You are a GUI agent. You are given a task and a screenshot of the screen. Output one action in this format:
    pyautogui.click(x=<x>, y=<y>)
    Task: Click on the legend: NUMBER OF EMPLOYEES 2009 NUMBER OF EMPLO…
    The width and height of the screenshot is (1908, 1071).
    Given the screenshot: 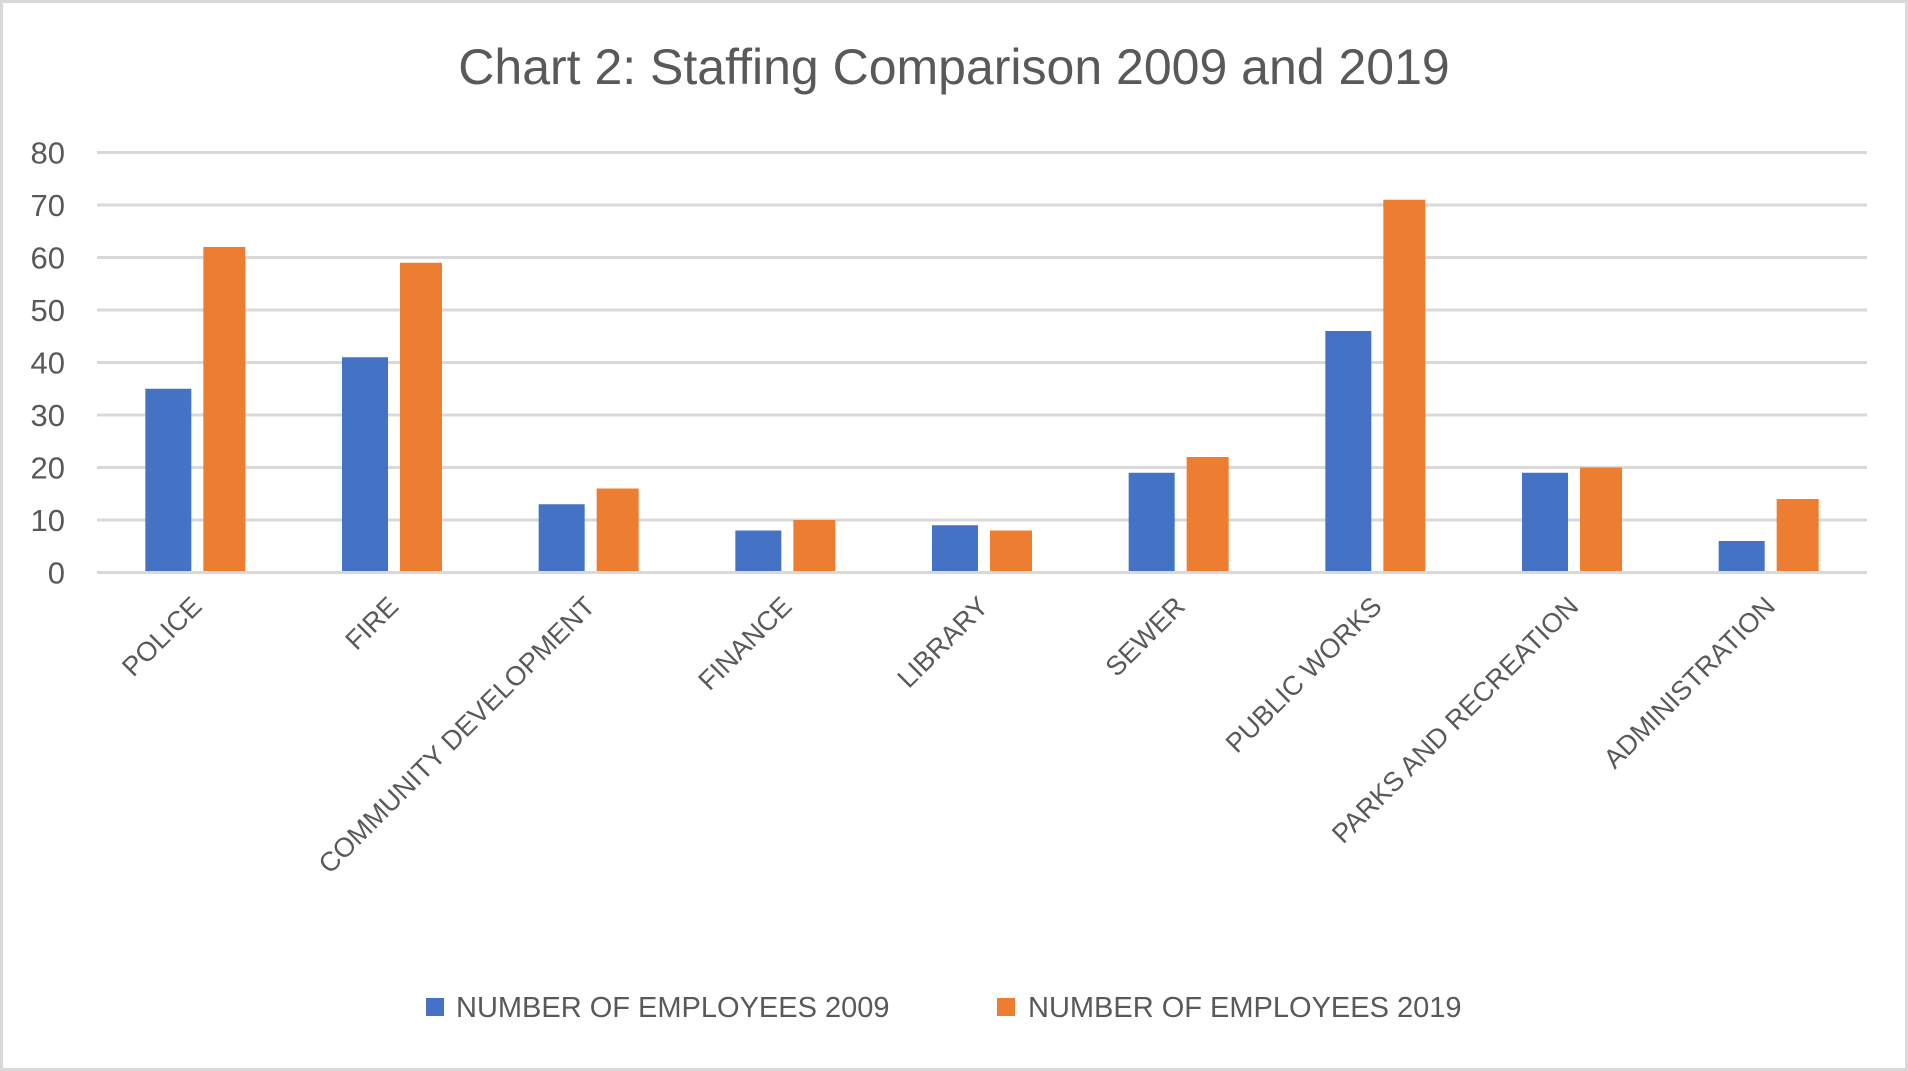 What is the action you would take?
    pyautogui.click(x=944, y=1008)
    